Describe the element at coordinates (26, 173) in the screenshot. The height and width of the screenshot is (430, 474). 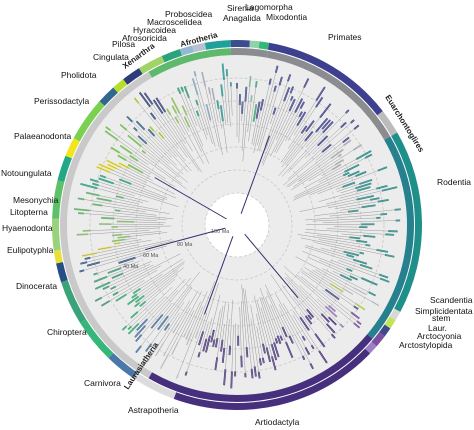
I see `order-label-notoungulata: Notoungulata` at that location.